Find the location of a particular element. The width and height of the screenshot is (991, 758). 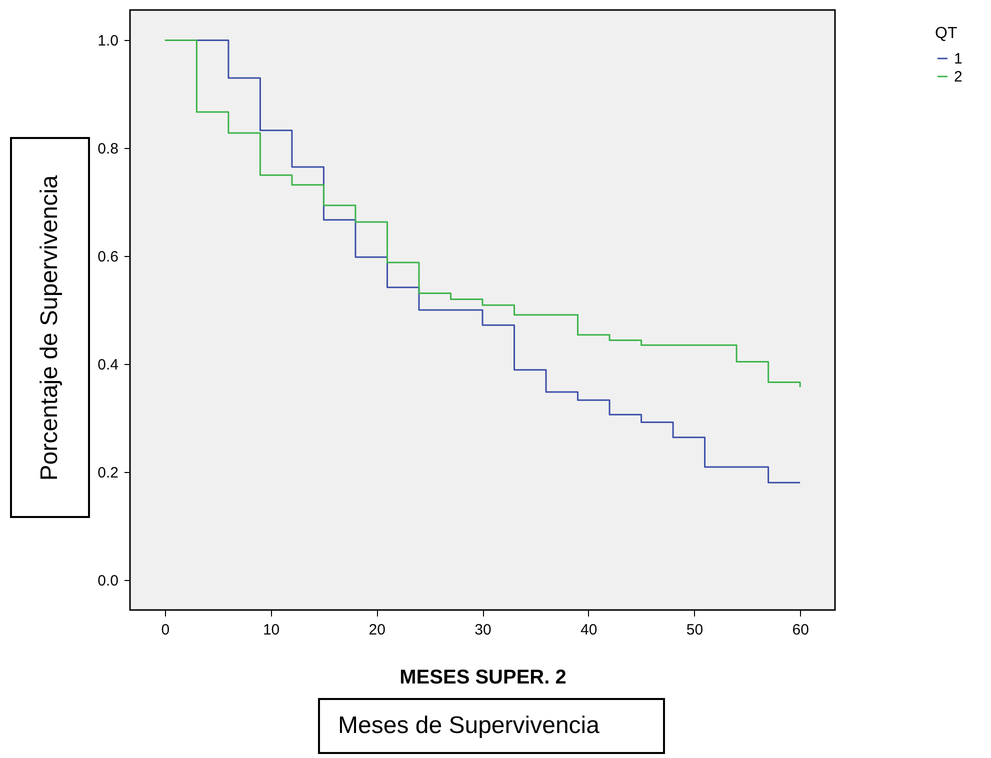

legend-title: QT is located at coordinates (946, 33).